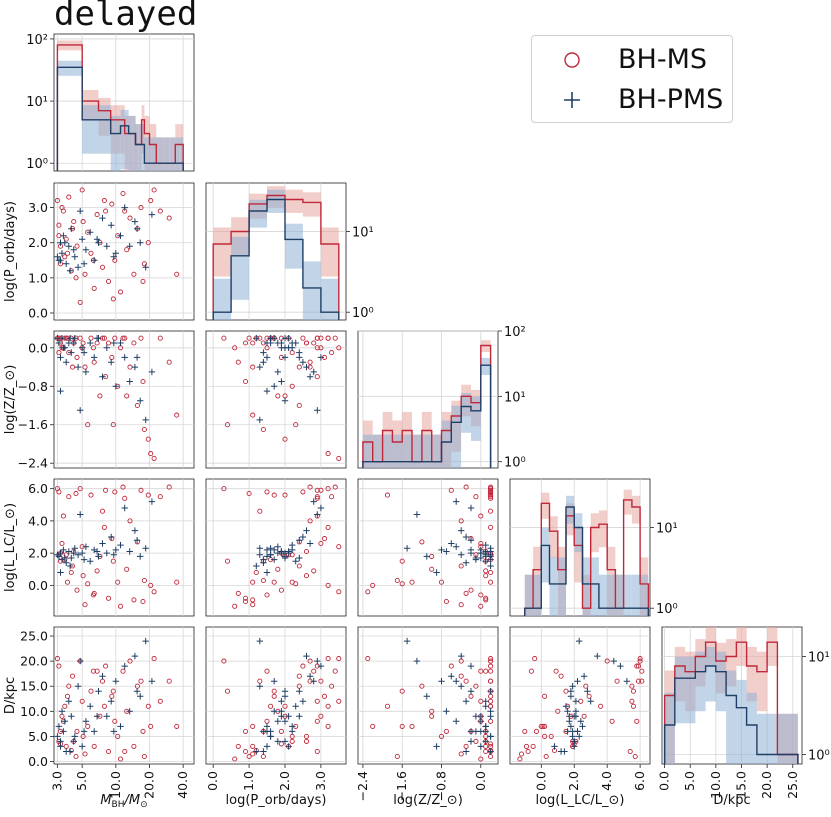  Describe the element at coordinates (10, 251) in the screenshot. I see `y-axis-label-porb: log(P_orb/days)` at that location.